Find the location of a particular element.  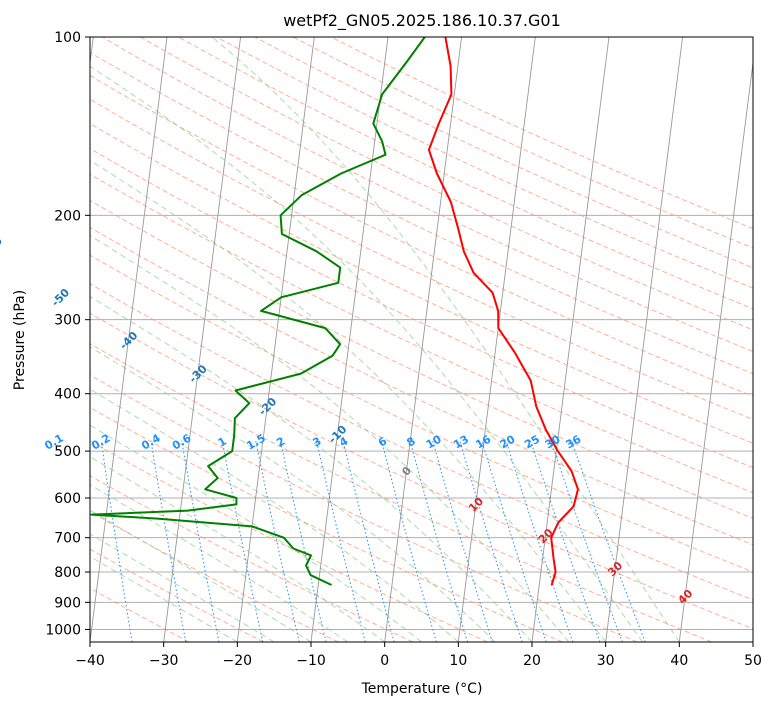

x-tick-label: −30 is located at coordinates (164, 661).